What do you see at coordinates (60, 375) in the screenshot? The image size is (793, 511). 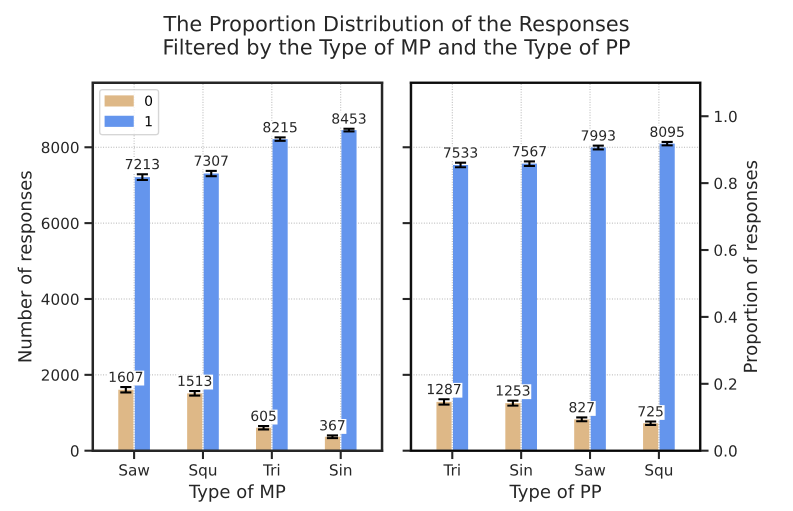 I see `y-tick-label: 2000` at bounding box center [60, 375].